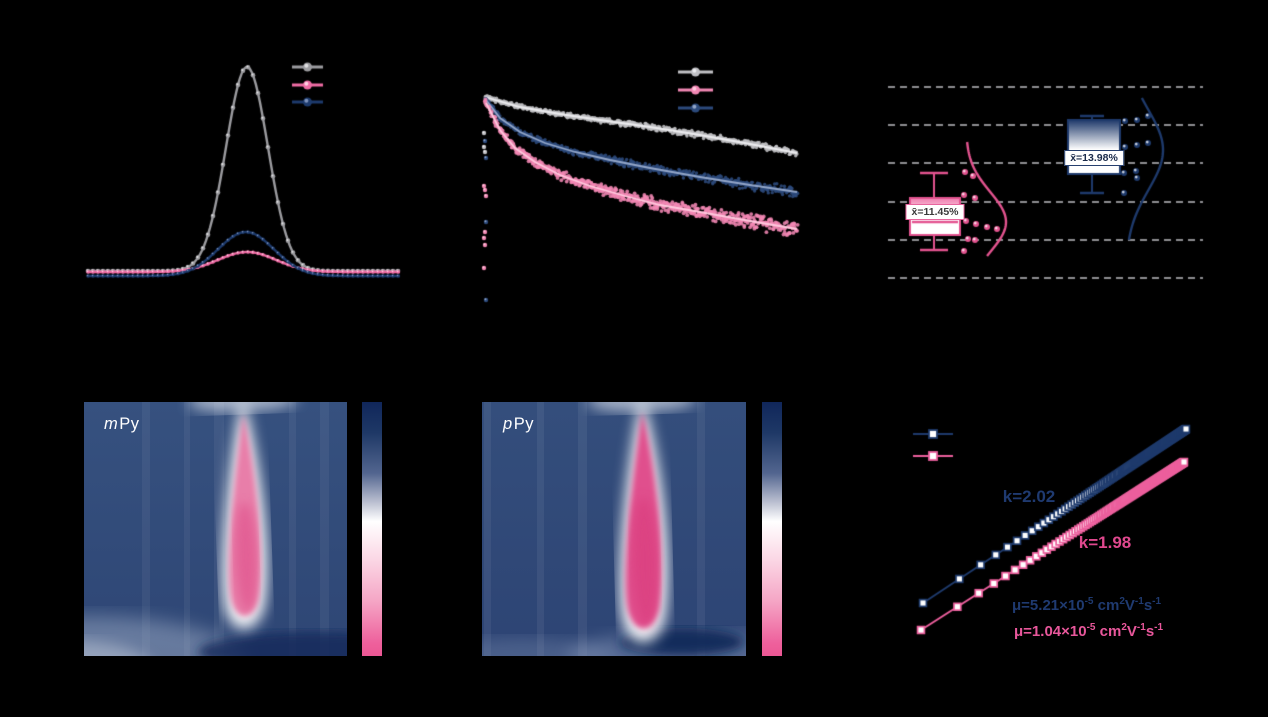  Describe the element at coordinates (935, 212) in the screenshot. I see `boxplot-pink-mean-label: x̄=11.45%` at that location.